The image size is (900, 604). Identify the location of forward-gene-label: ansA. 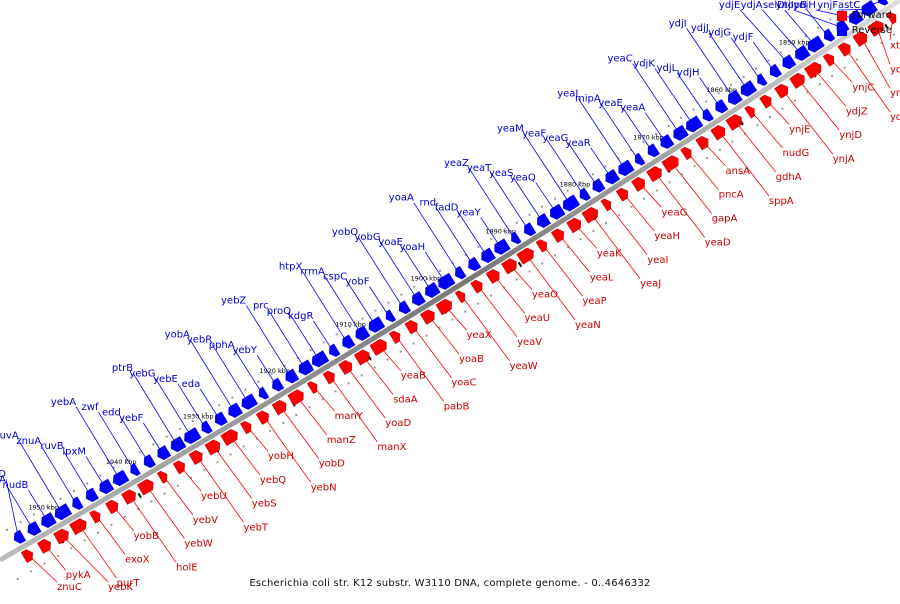
(738, 171).